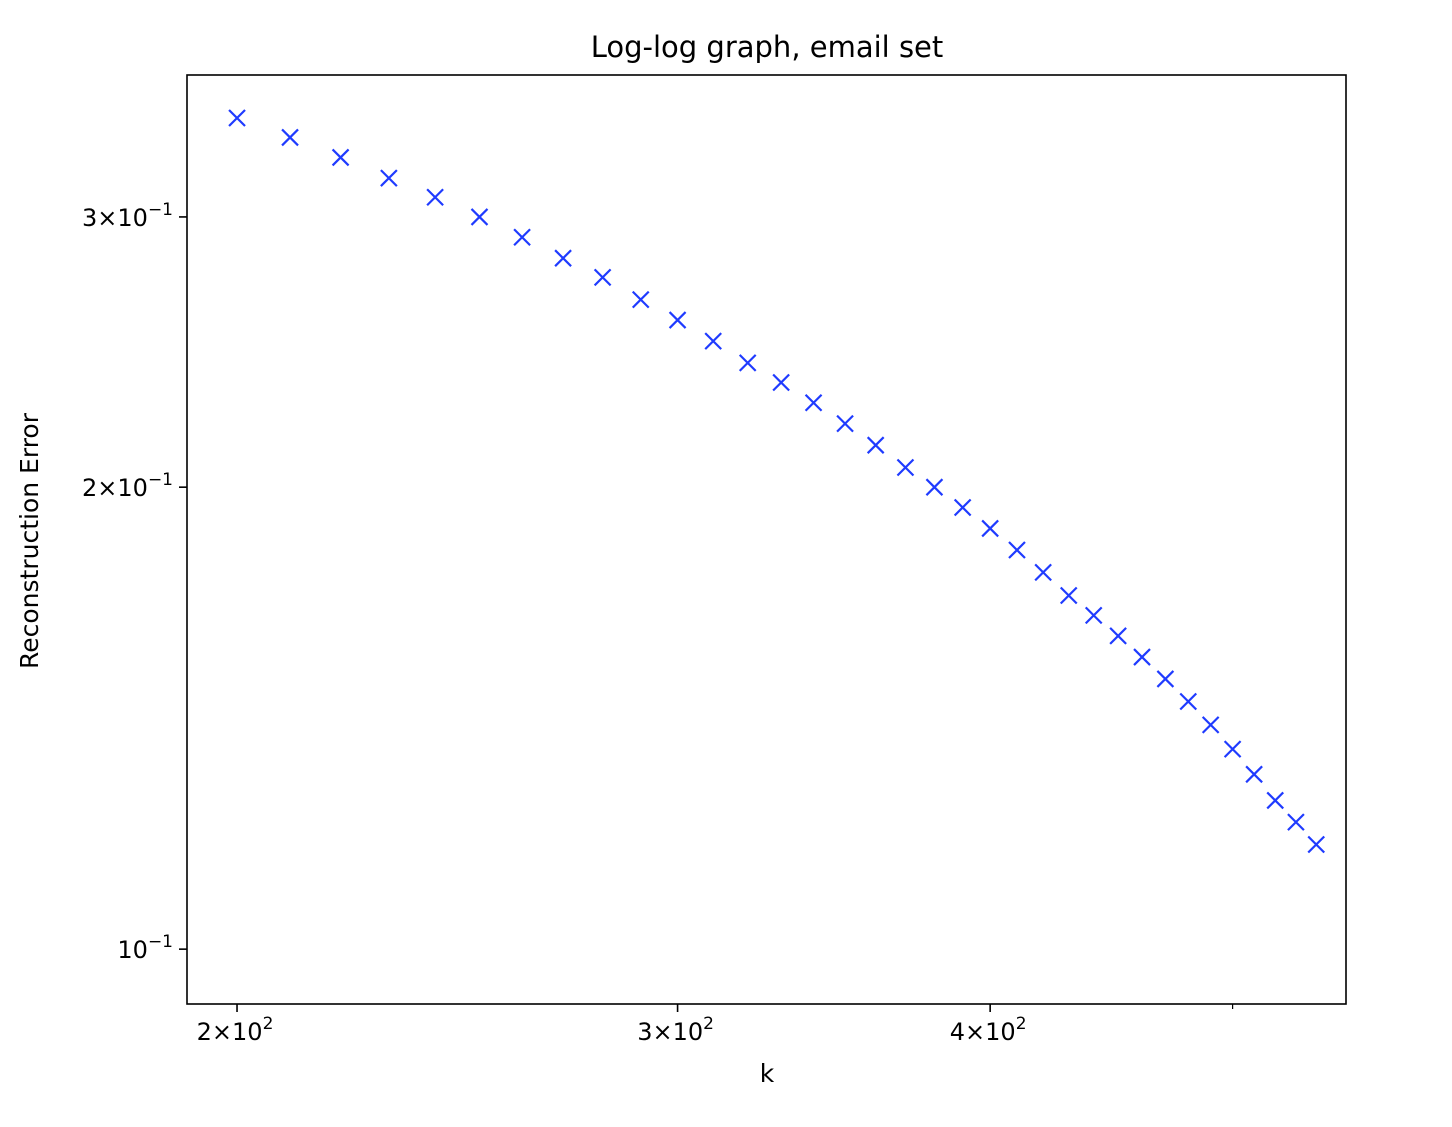  What do you see at coordinates (675, 1030) in the screenshot?
I see `x-tick-label: 3×102` at bounding box center [675, 1030].